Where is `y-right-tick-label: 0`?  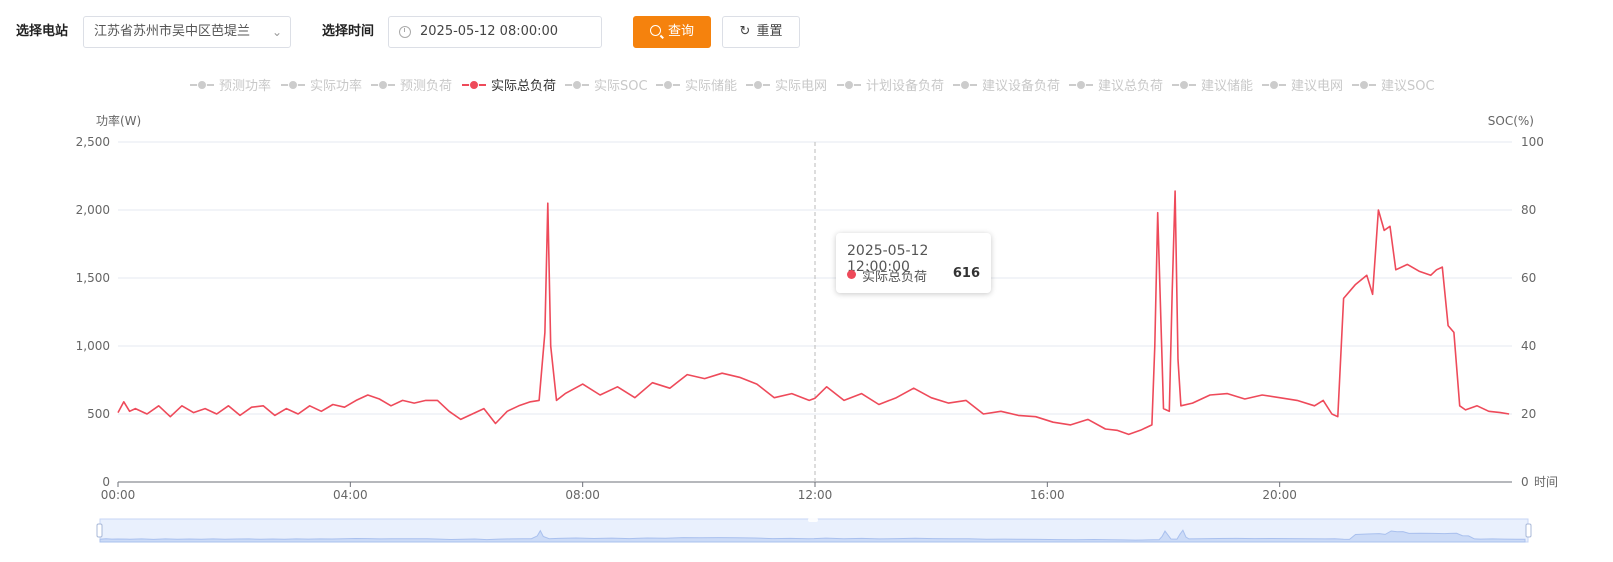
y-right-tick-label: 0 is located at coordinates (1525, 482).